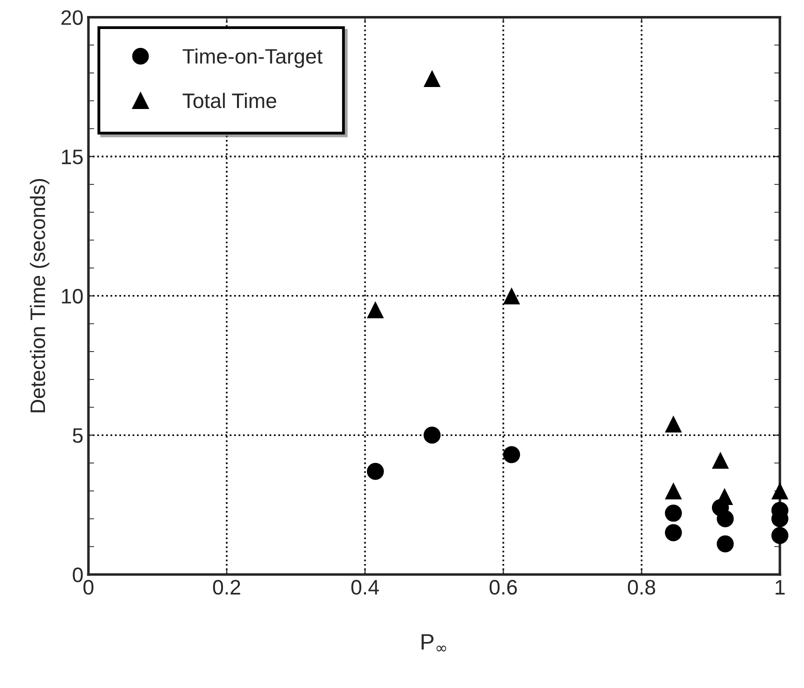 The width and height of the screenshot is (804, 688). I want to click on x-tick-label: 0.4, so click(365, 587).